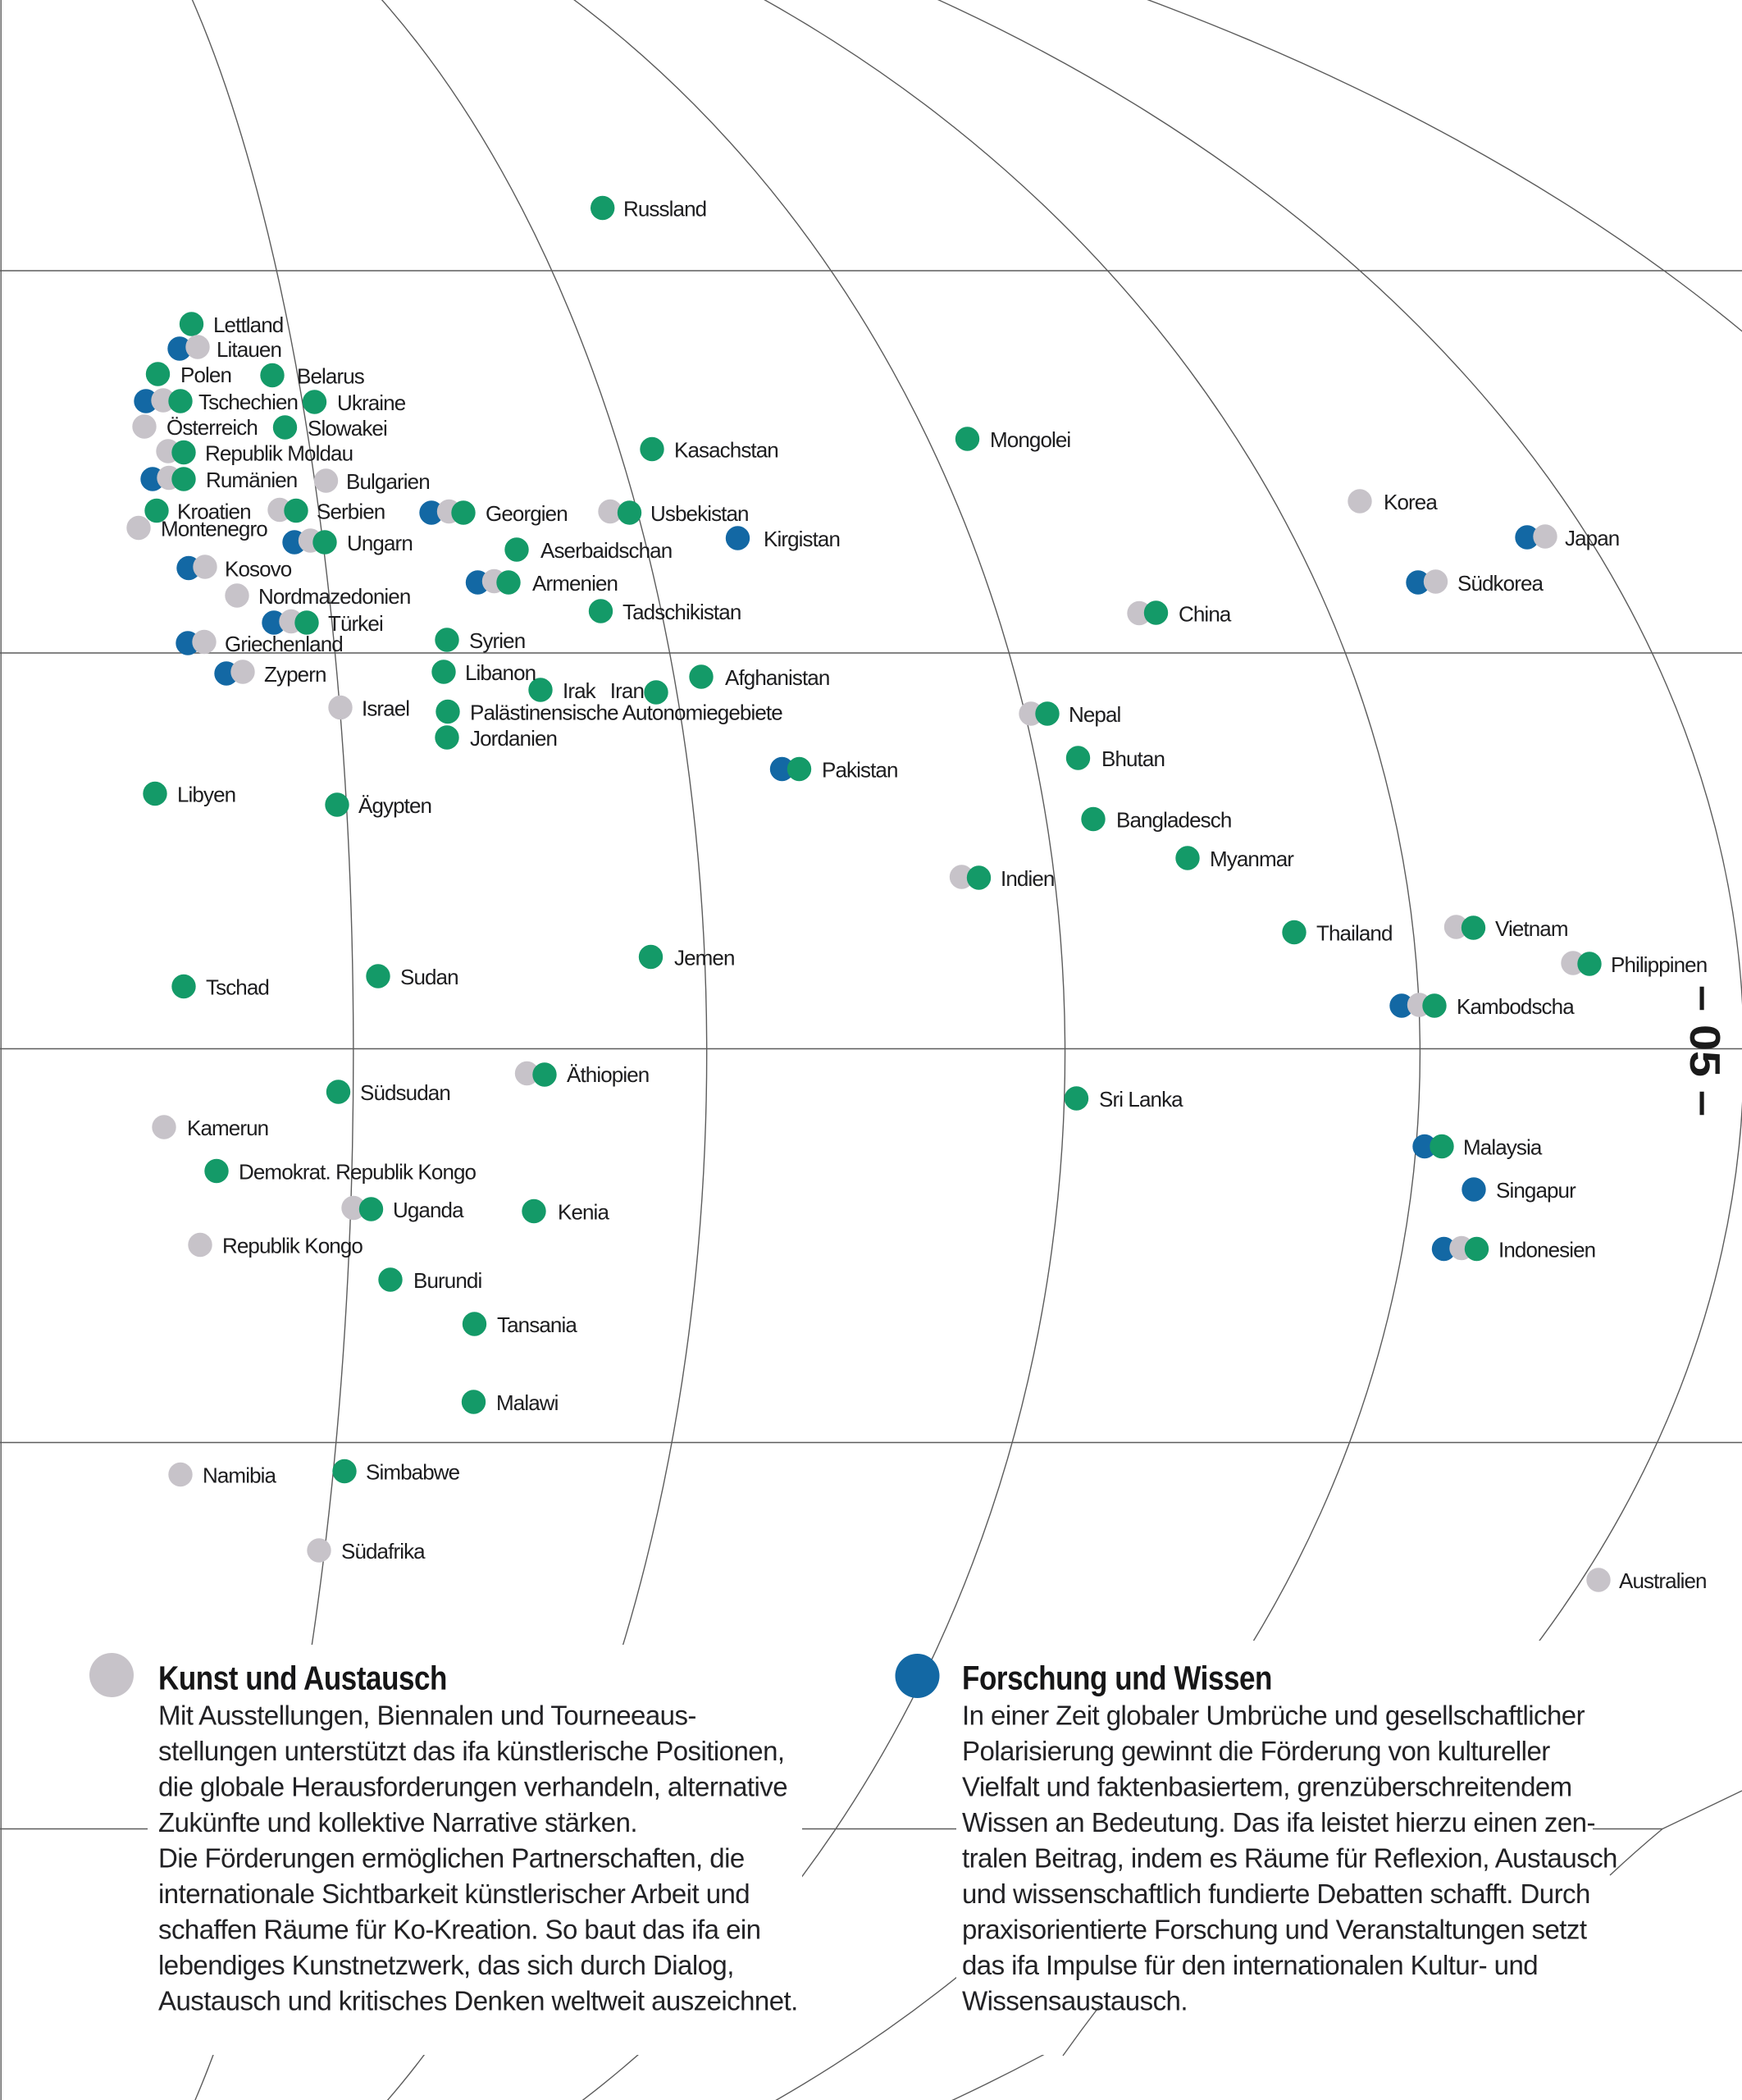 This screenshot has height=2100, width=1742. What do you see at coordinates (1503, 1147) in the screenshot?
I see `svg-text: Malaysia` at bounding box center [1503, 1147].